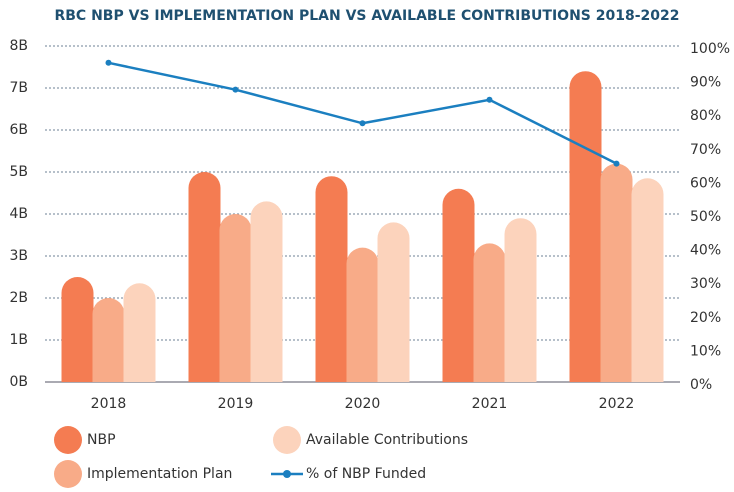 Image resolution: width=734 pixels, height=492 pixels. Describe the element at coordinates (159, 474) in the screenshot. I see `legend-label: Implementation Plan` at that location.